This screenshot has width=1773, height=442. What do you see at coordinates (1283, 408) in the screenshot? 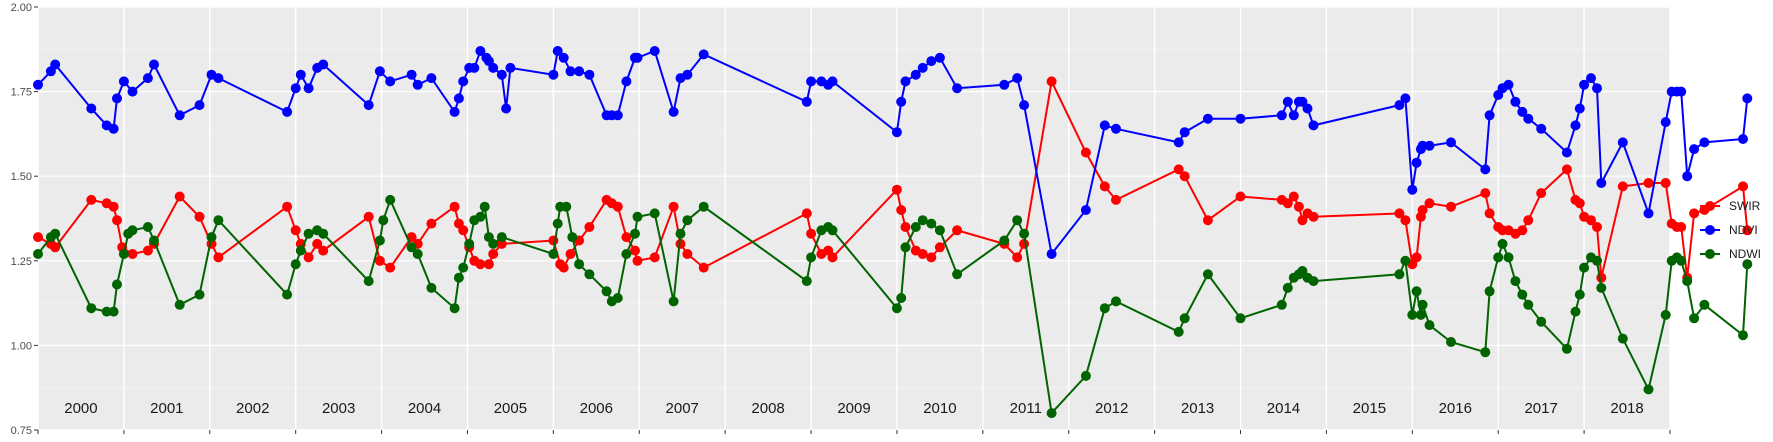
I see `year-label: 2014` at bounding box center [1283, 408].